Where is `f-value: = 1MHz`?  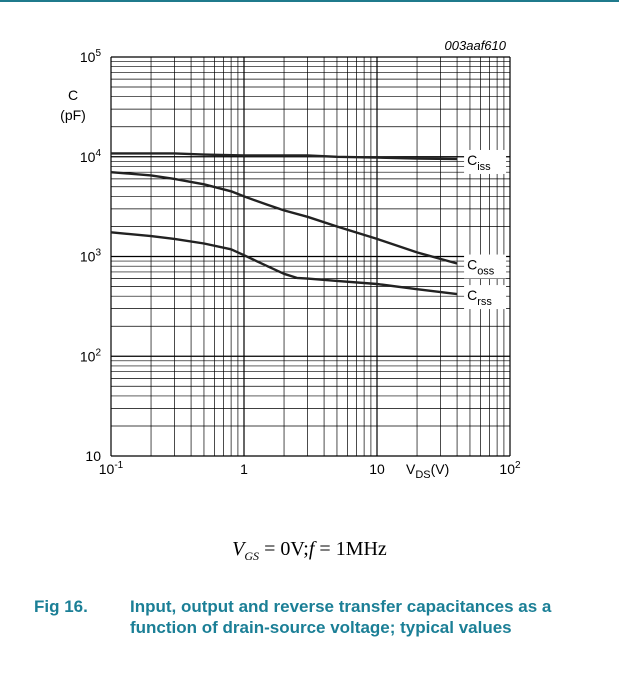 f-value: = 1MHz is located at coordinates (350, 549).